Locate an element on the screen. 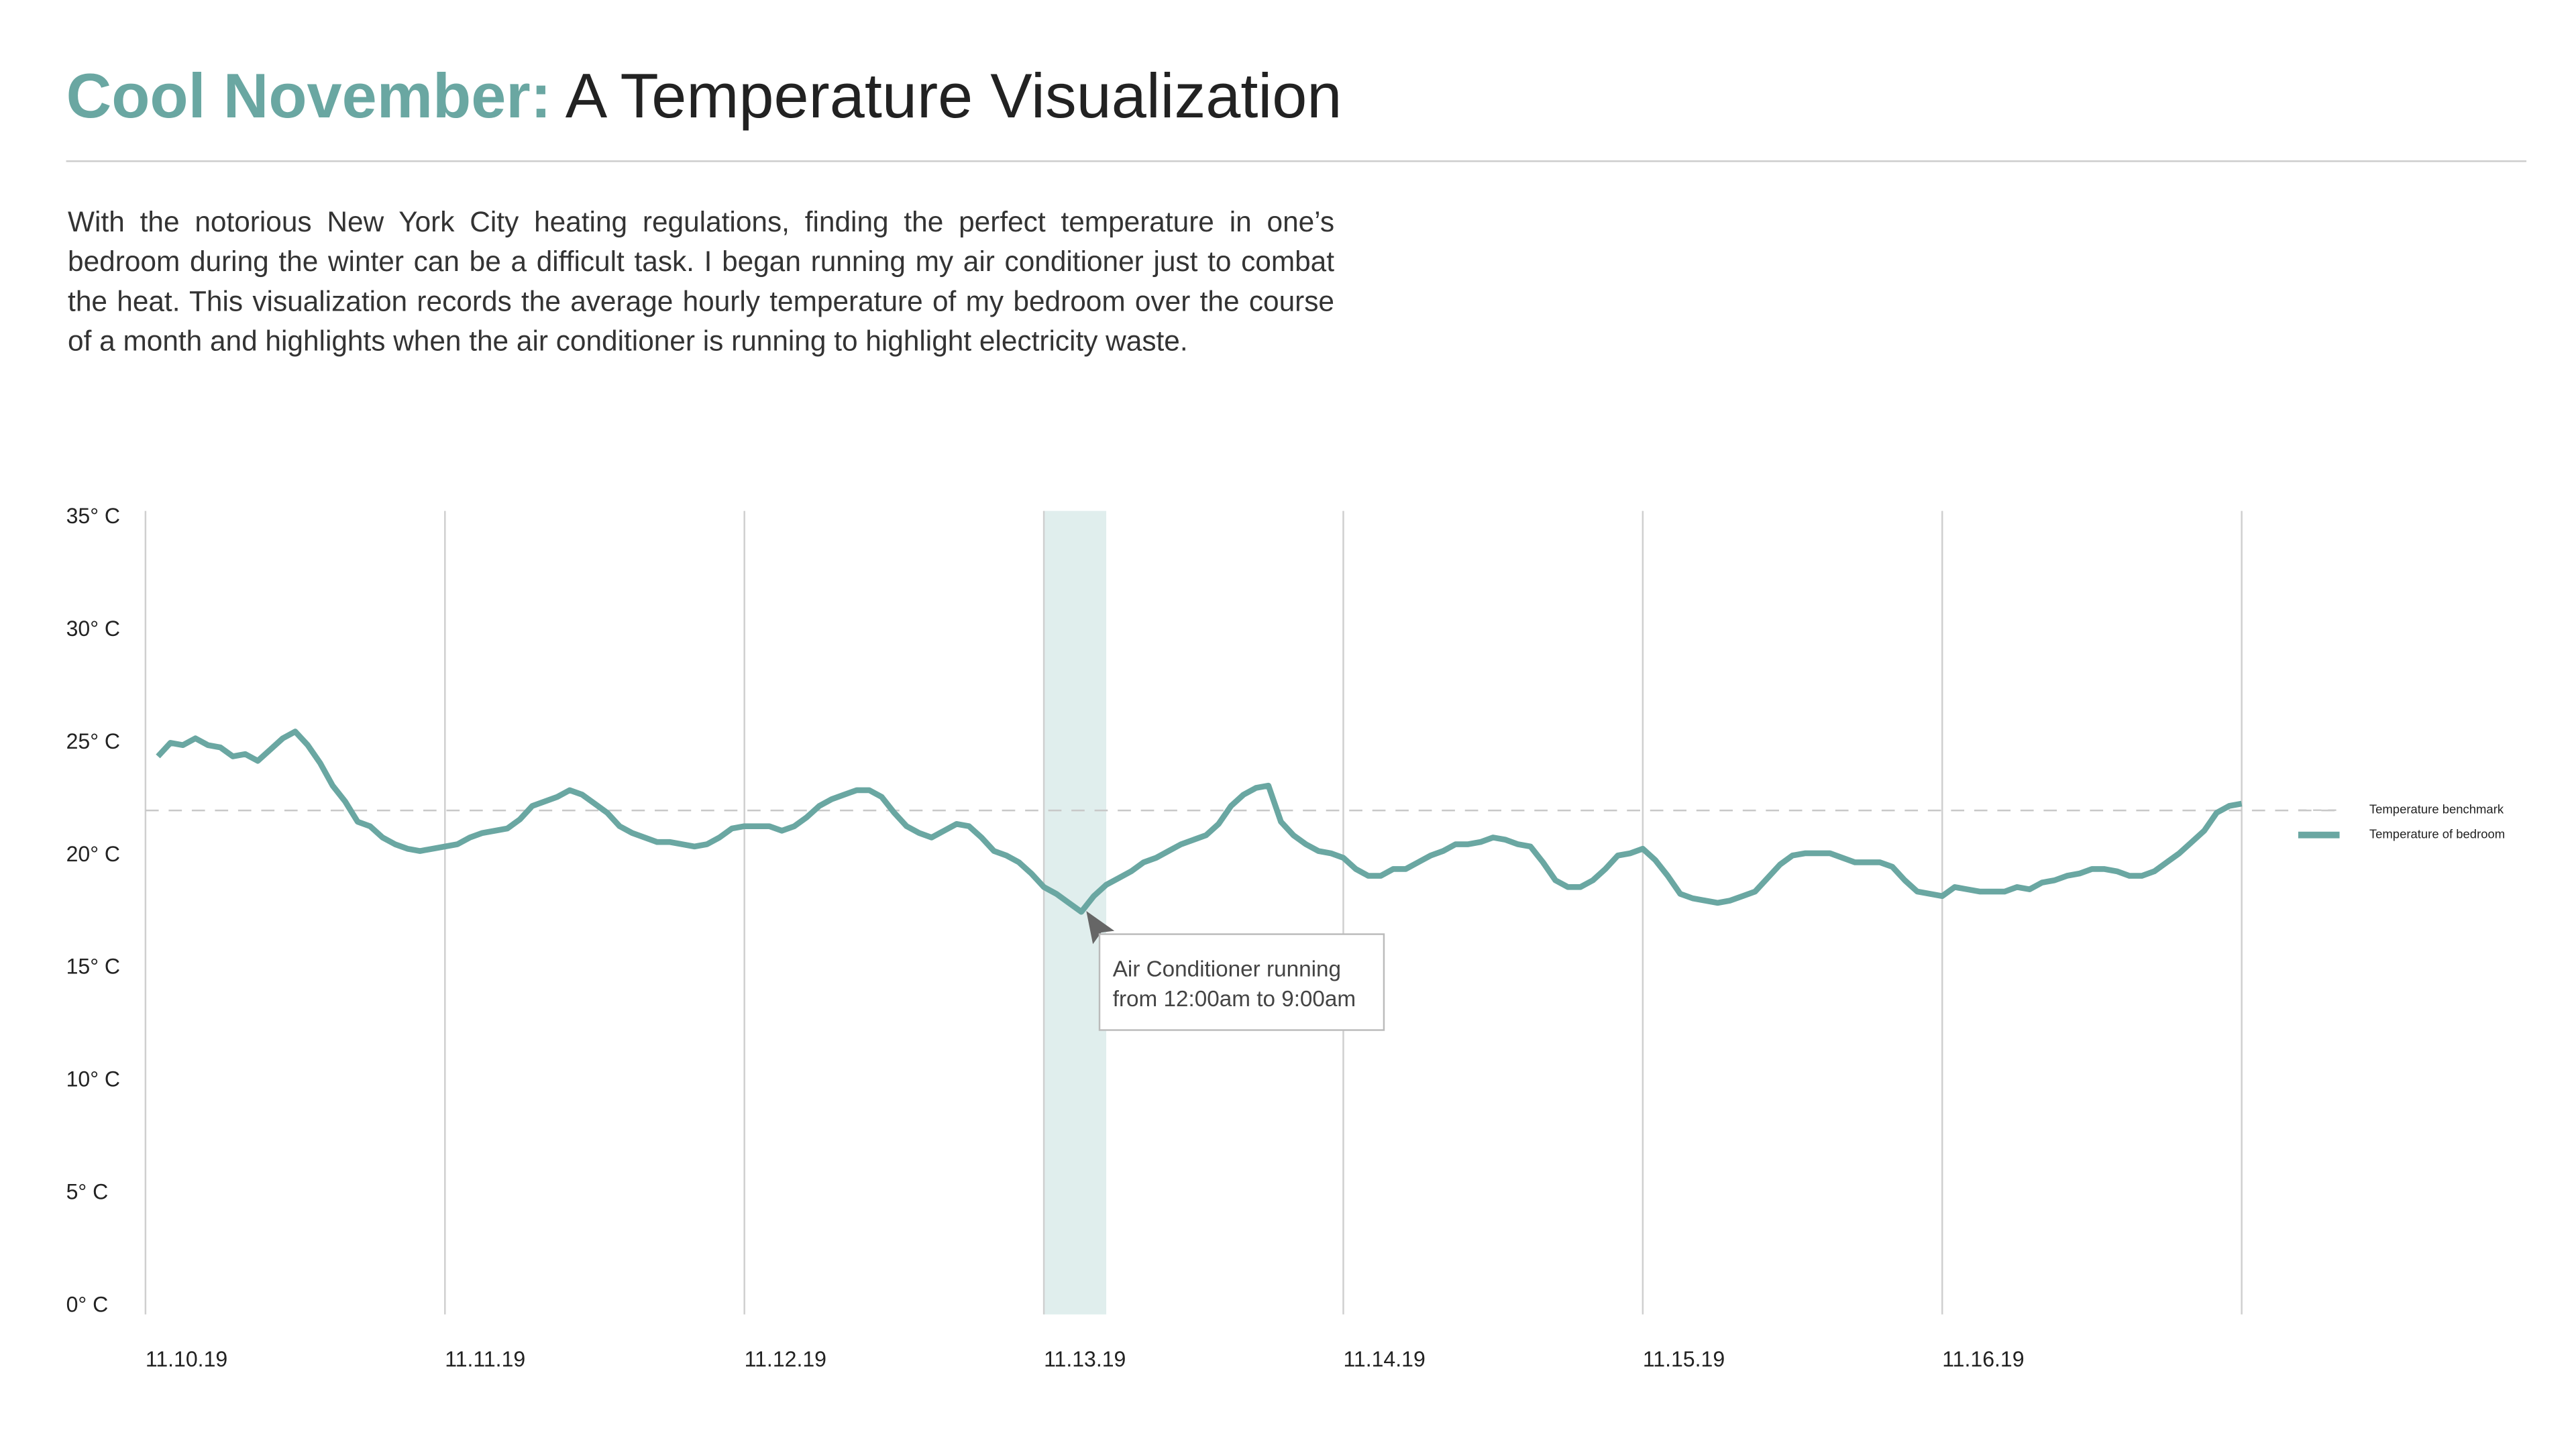 The width and height of the screenshot is (2576, 1449). x-tick-label: 11.10.19 is located at coordinates (186, 1359).